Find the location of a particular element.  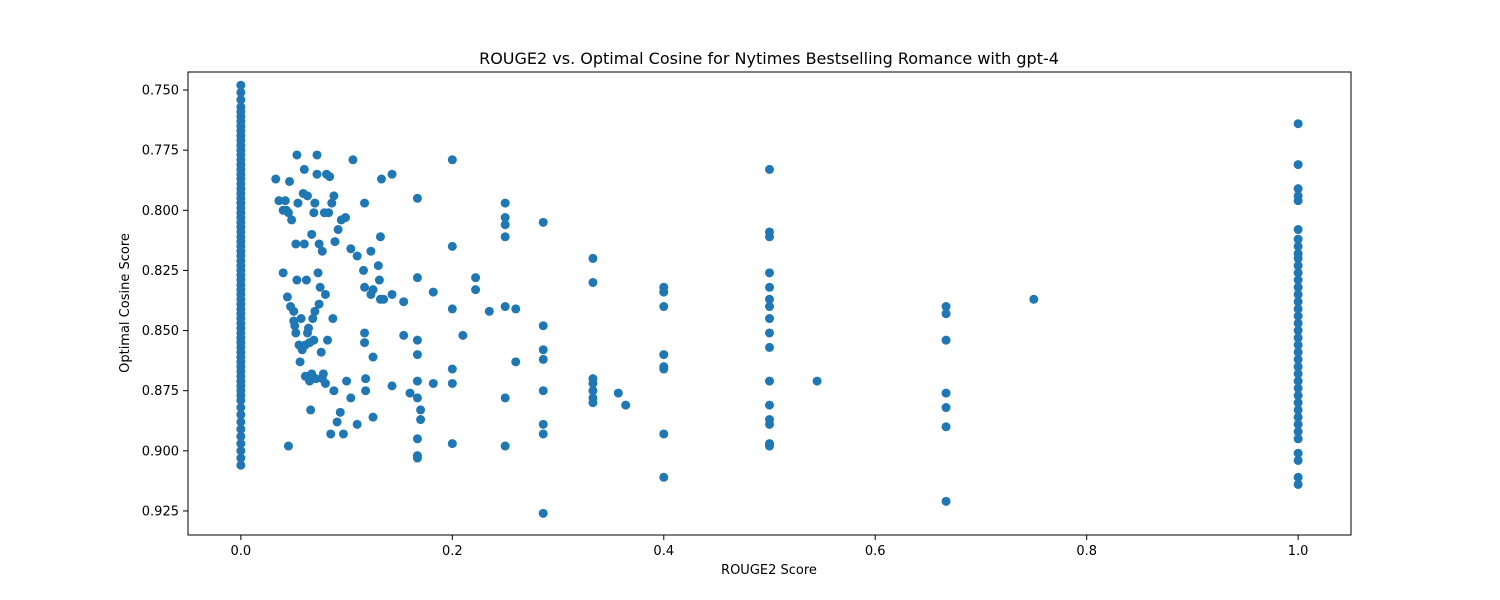

y-axis-ticks: 0.750 0.775 0.800 0.825 0.850 0.875 0.900 0.925 is located at coordinates (165, 301).